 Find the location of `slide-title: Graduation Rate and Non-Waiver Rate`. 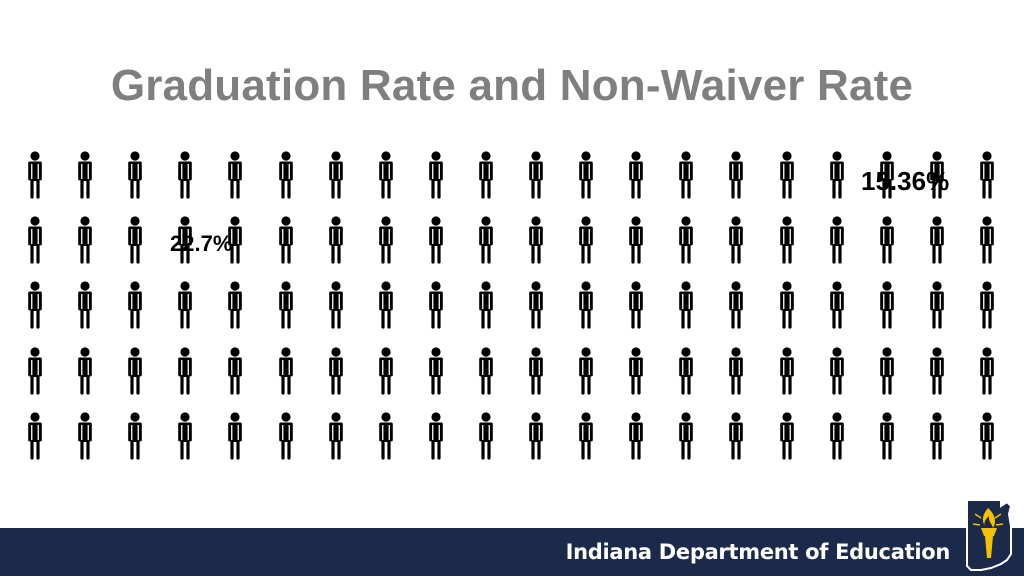

slide-title: Graduation Rate and Non-Waiver Rate is located at coordinates (512, 85).